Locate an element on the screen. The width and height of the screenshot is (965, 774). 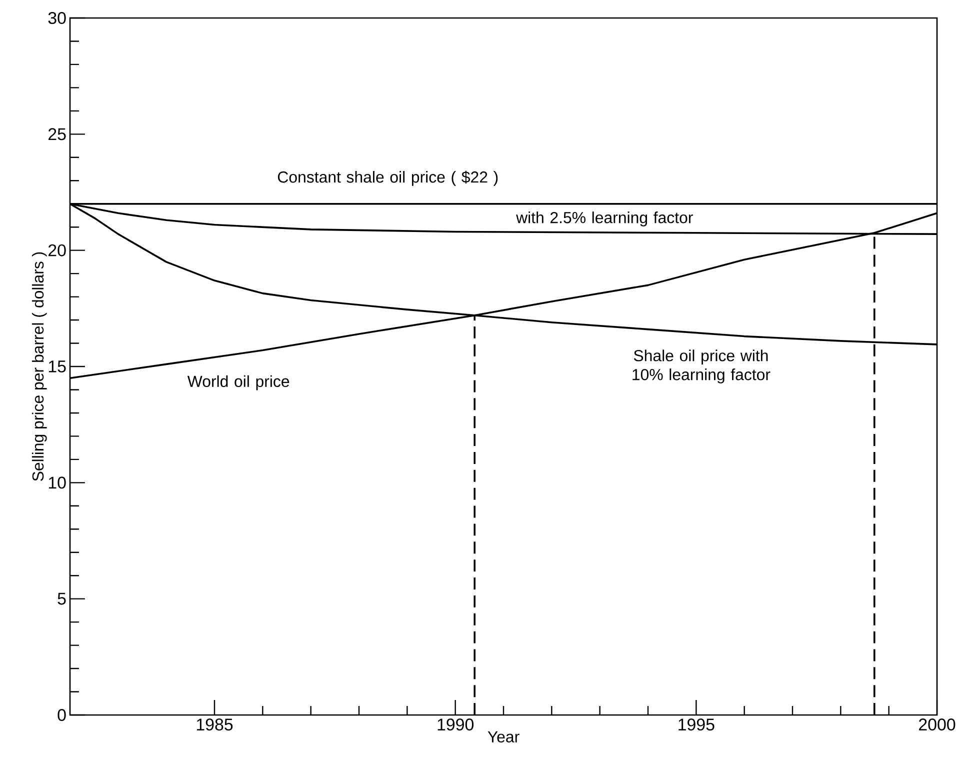
y-tick-label: 5 is located at coordinates (62, 598).